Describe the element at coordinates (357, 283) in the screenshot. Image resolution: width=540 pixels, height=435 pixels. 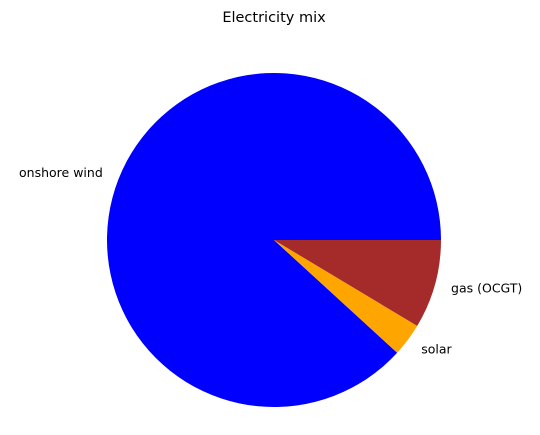
I see `pie-slice-gas-ocgt` at that location.